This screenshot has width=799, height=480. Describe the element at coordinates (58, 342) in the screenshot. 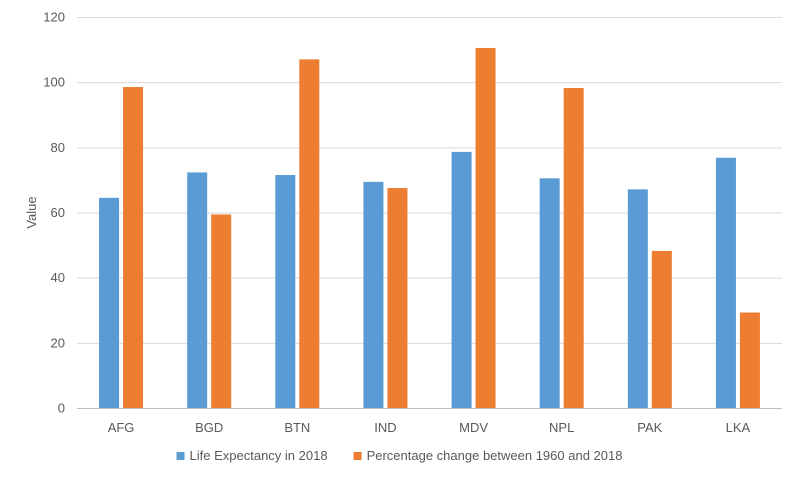

I see `y-tick-label: 20` at that location.